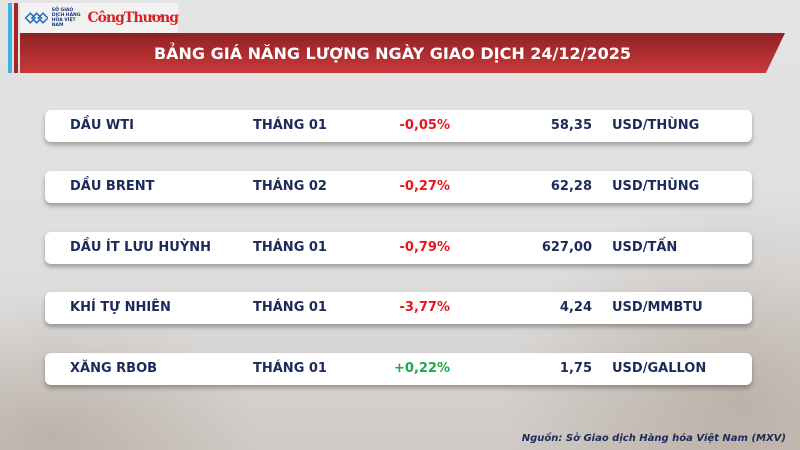 This screenshot has width=800, height=450. I want to click on price-value: 58,35, so click(571, 125).